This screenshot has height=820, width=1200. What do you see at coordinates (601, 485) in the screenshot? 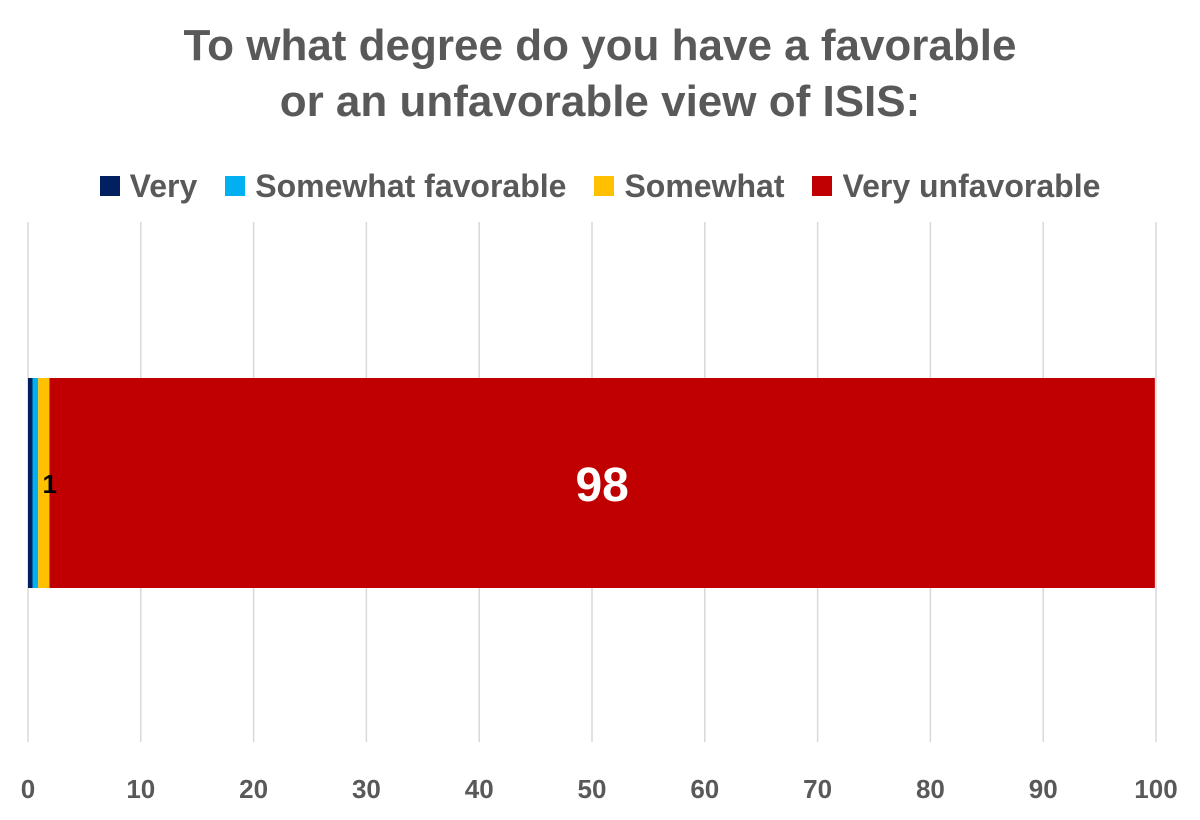
I see `data-label-very-unfavorable: 98` at bounding box center [601, 485].